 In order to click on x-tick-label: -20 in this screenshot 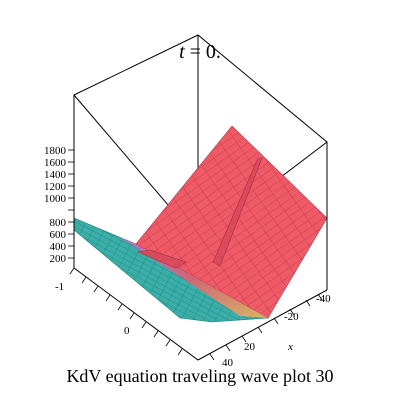, I will do `click(291, 317)`.